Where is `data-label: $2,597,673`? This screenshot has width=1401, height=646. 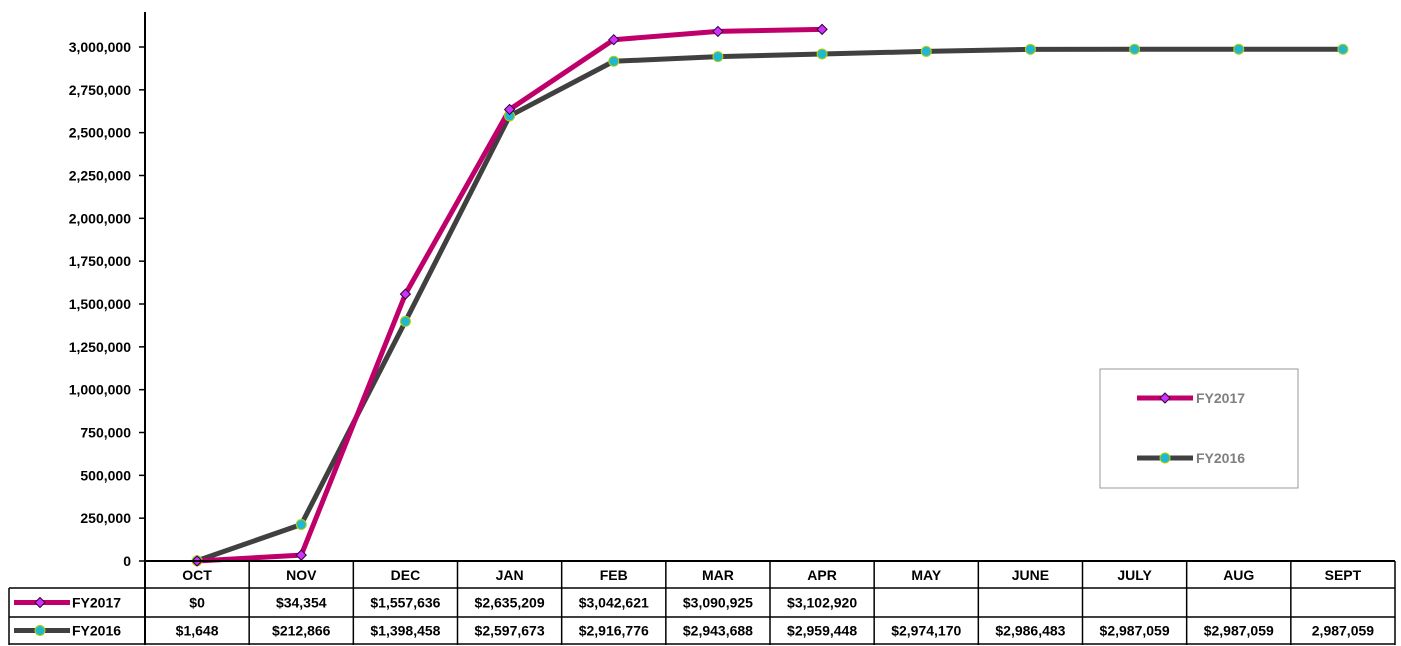
data-label: $2,597,673 is located at coordinates (510, 631).